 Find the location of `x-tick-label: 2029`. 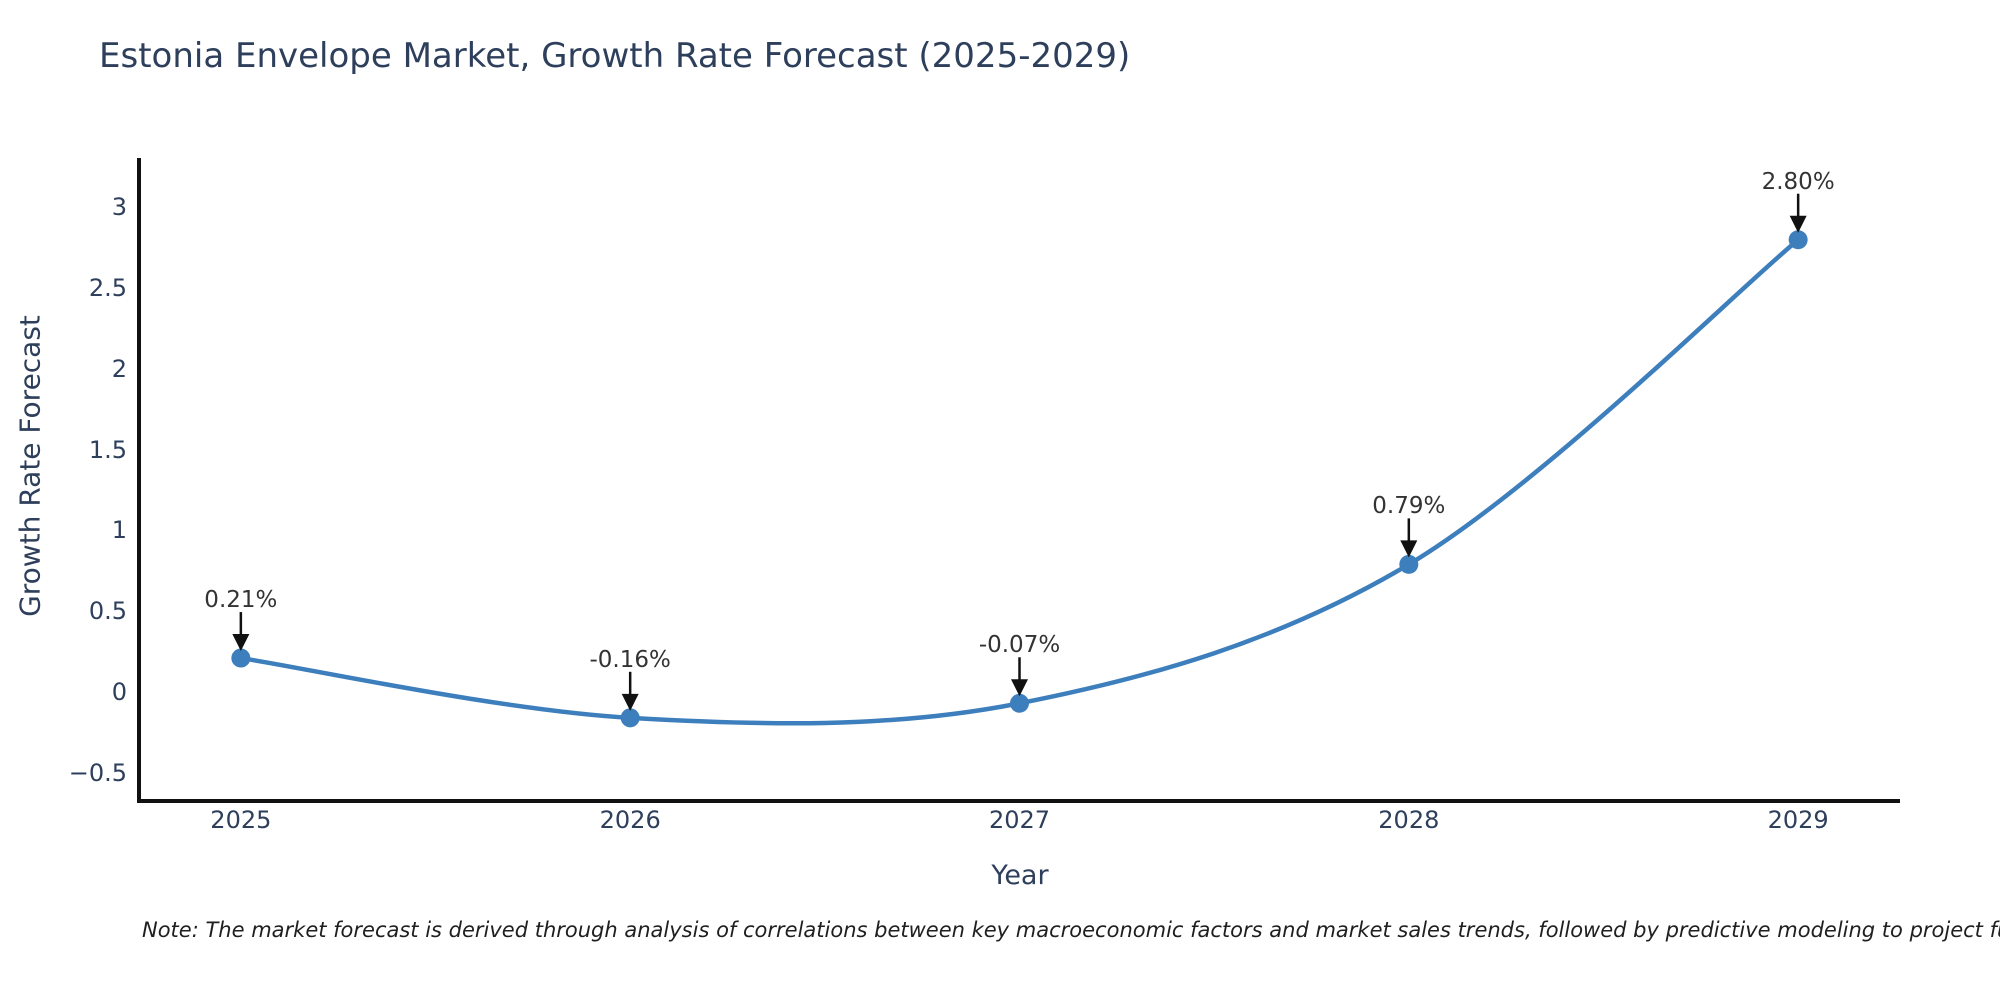

x-tick-label: 2029 is located at coordinates (1798, 820).